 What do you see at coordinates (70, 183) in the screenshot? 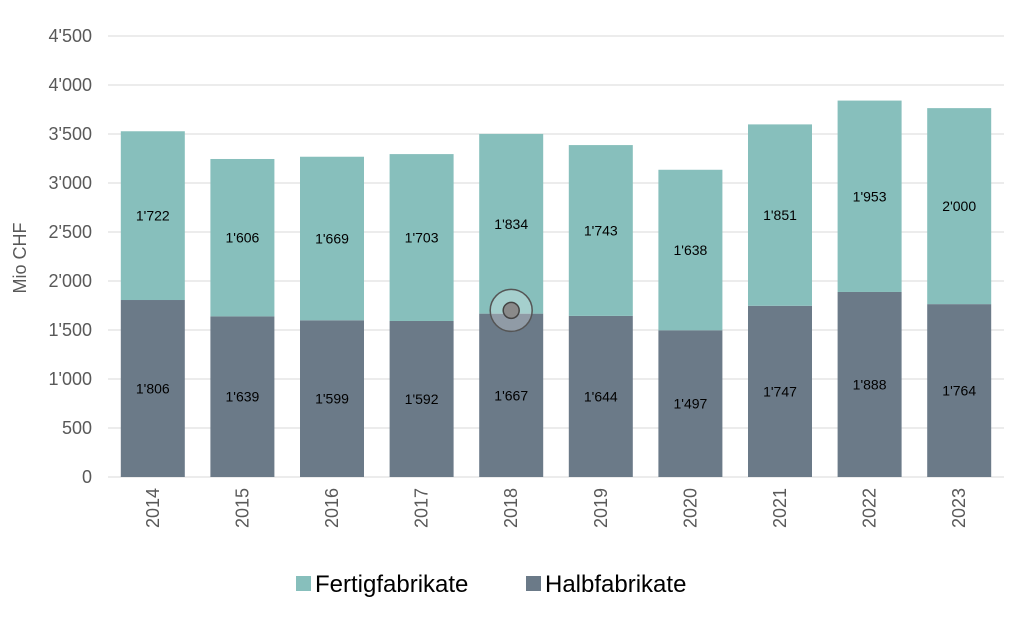
I see `y-tick-label: 3'000` at bounding box center [70, 183].